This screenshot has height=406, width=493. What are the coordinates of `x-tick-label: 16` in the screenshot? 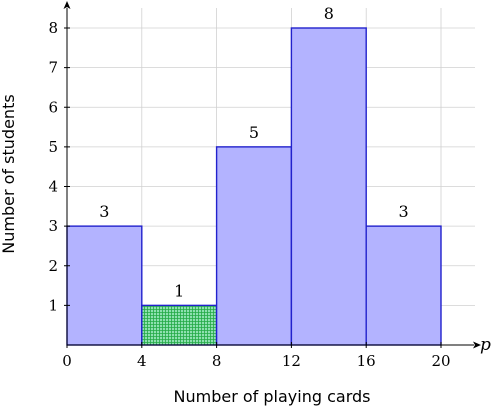 It's located at (366, 361).